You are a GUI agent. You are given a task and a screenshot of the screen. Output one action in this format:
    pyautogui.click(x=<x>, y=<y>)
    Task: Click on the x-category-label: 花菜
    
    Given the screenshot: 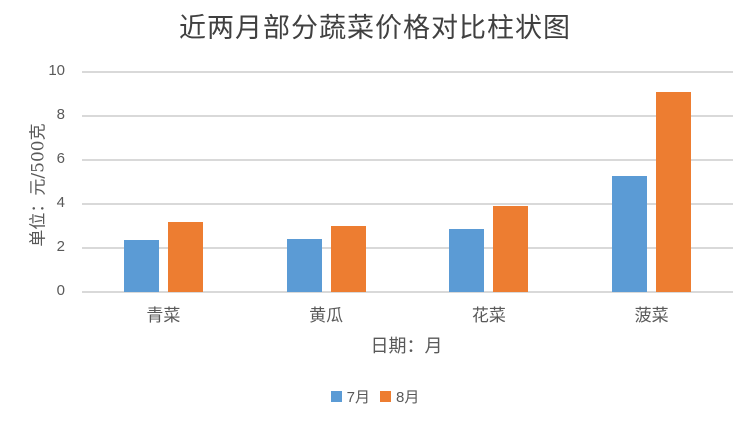 What is the action you would take?
    pyautogui.click(x=488, y=315)
    